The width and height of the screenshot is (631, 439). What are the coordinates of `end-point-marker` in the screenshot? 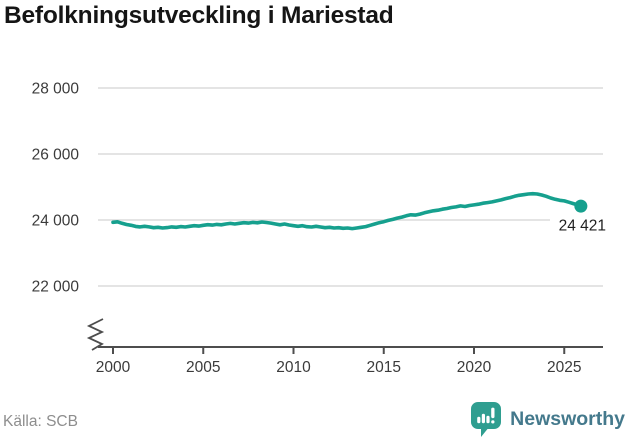 It's located at (581, 206).